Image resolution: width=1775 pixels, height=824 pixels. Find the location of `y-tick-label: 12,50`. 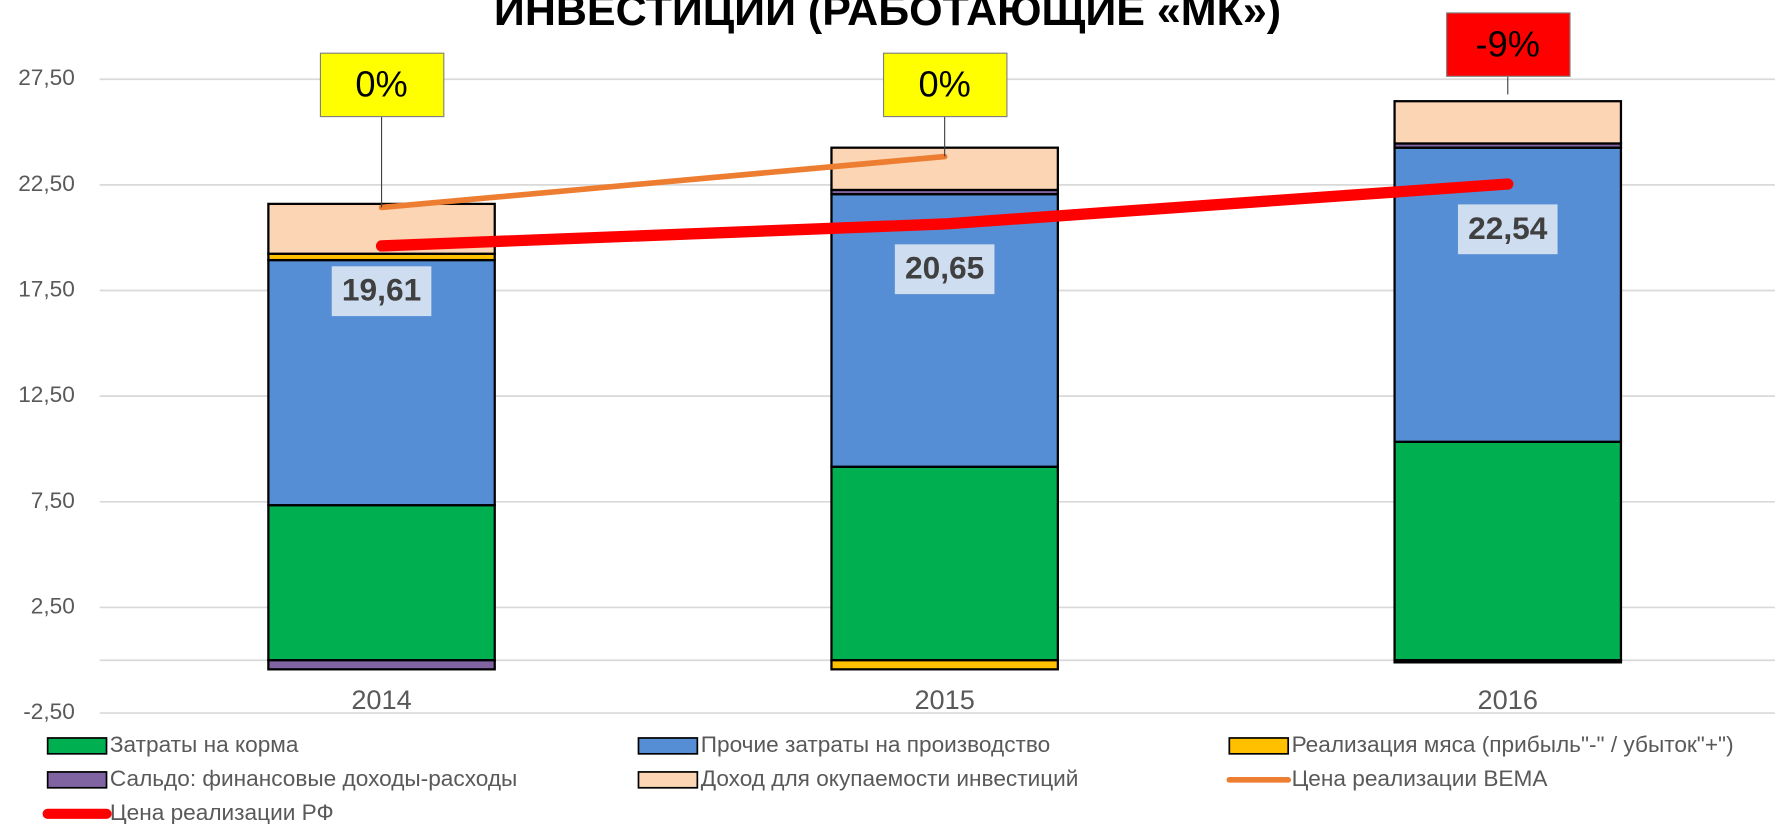

y-tick-label: 12,50 is located at coordinates (46, 394).